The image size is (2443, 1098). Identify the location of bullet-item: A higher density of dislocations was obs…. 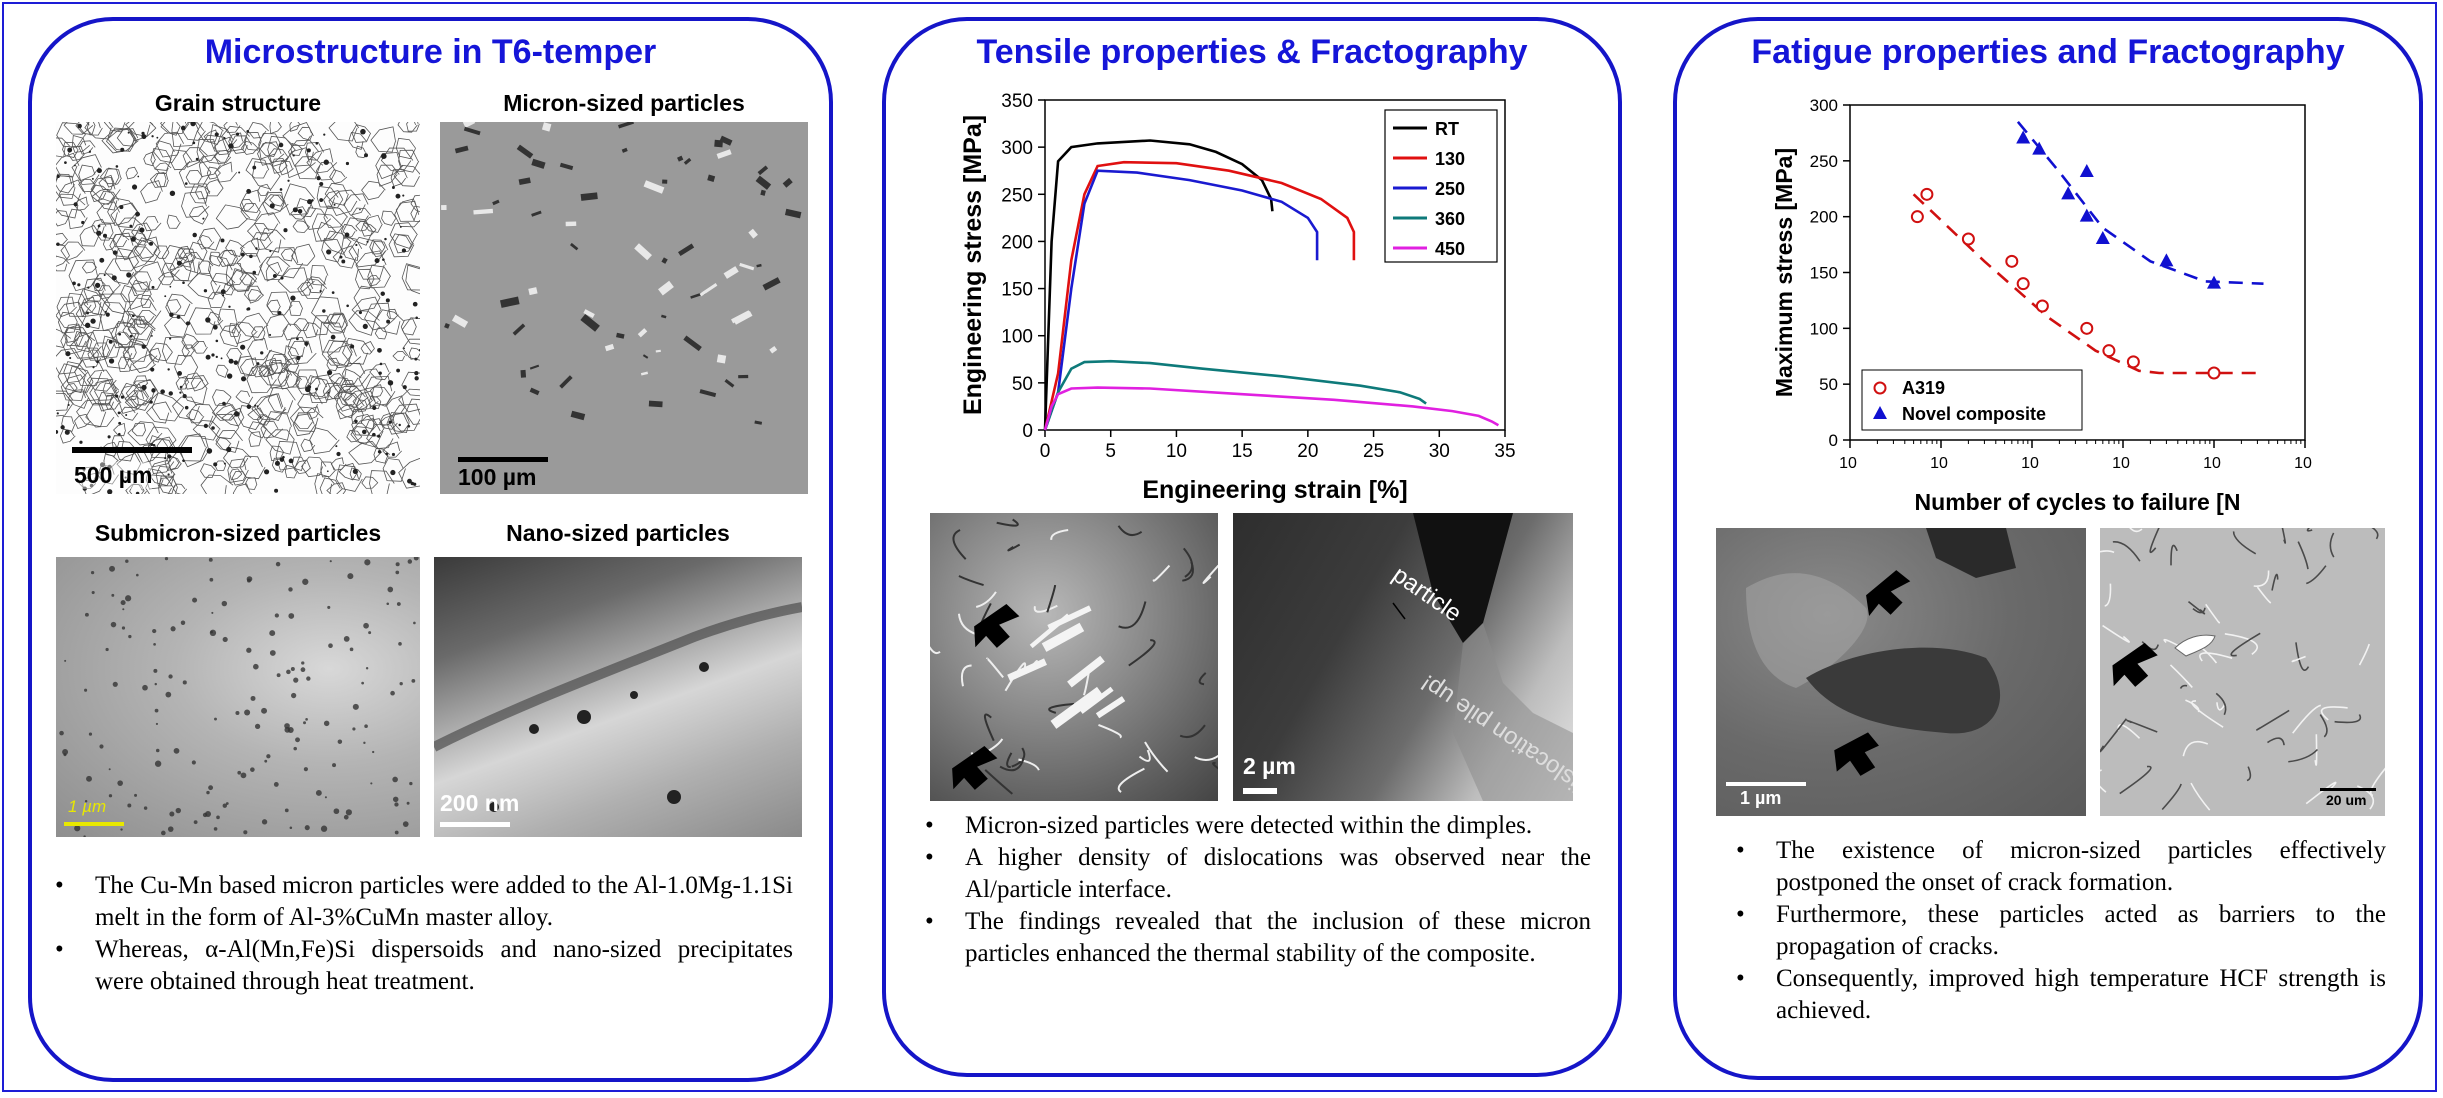
(1248, 874).